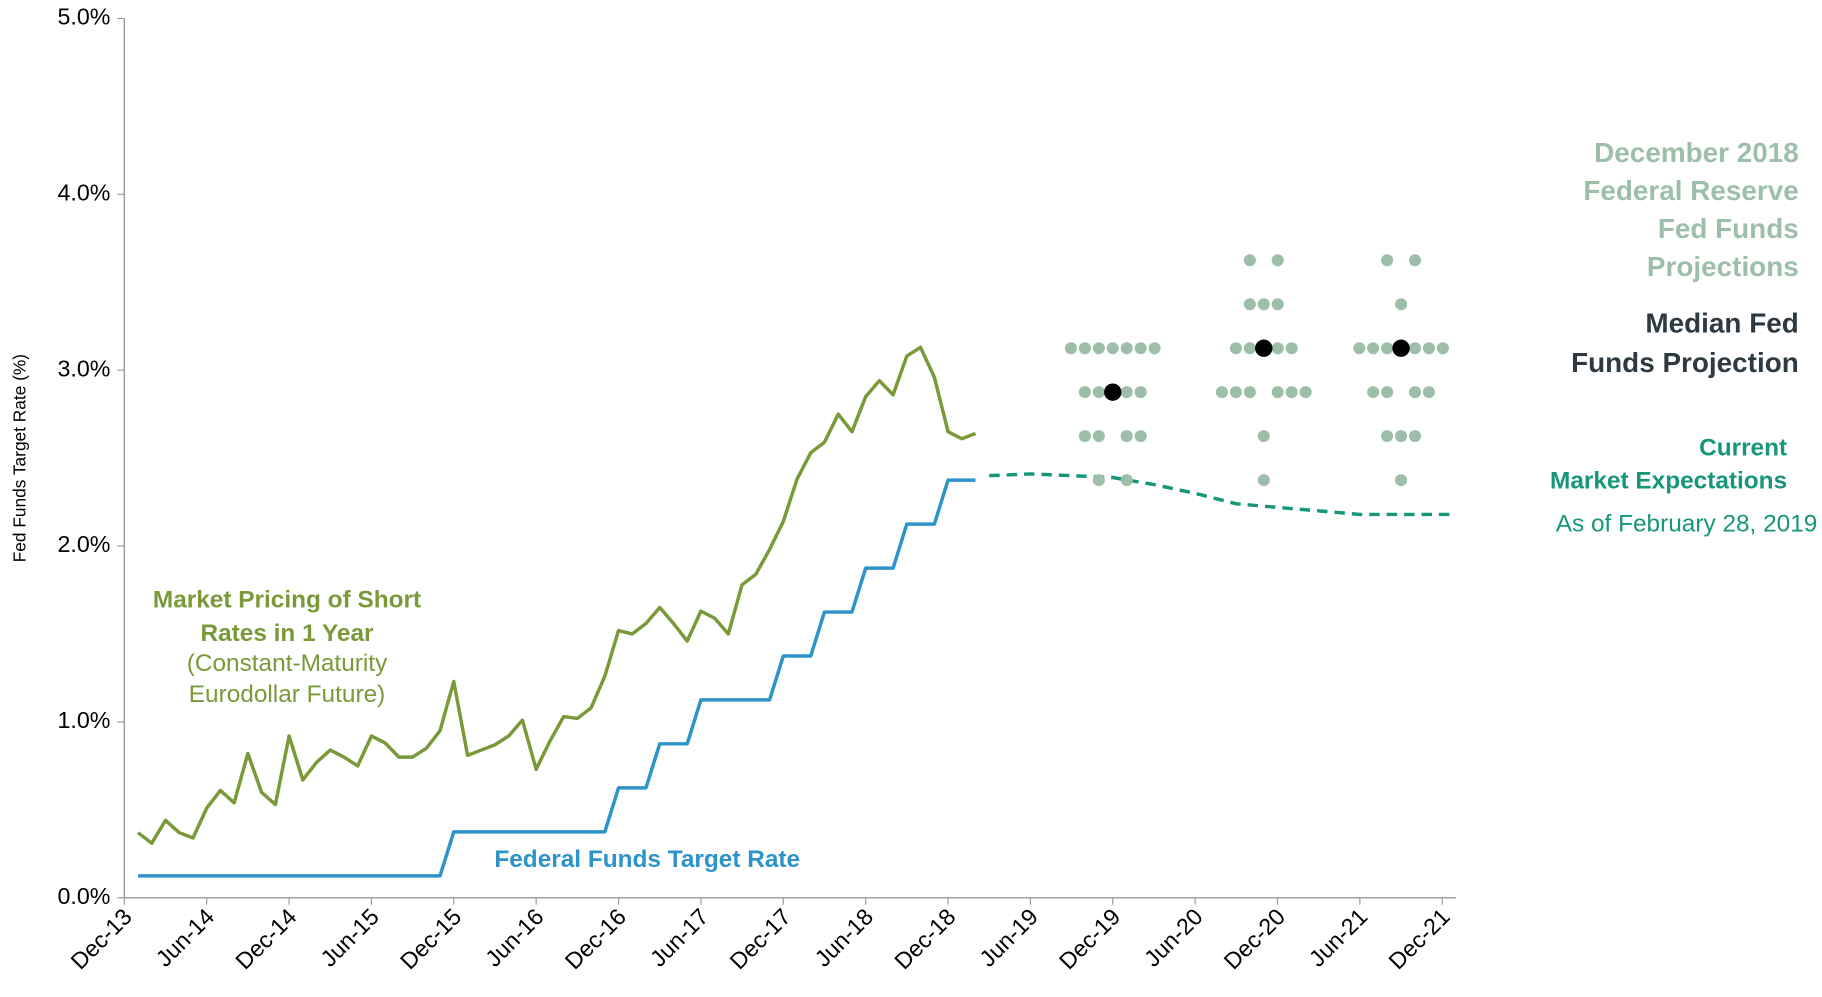  I want to click on annotation: Market Expectations, so click(1668, 481).